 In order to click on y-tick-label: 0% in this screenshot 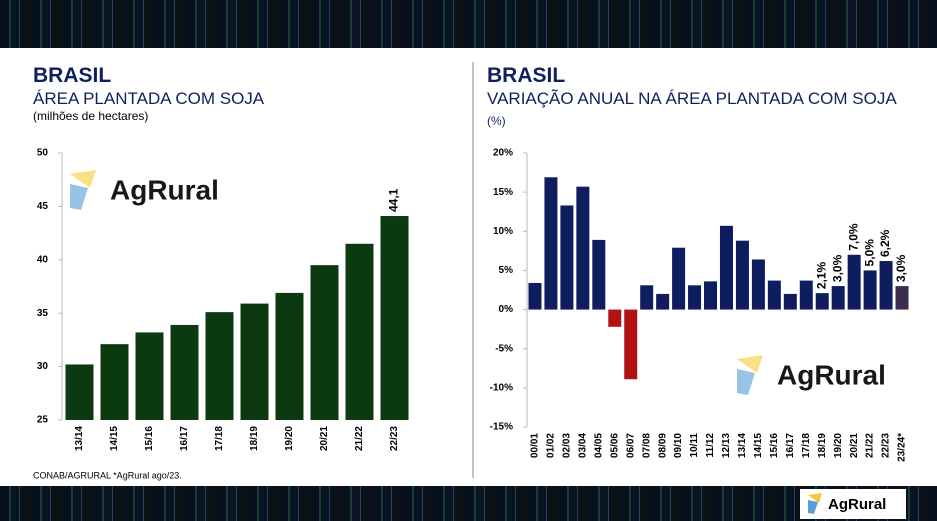, I will do `click(506, 309)`.